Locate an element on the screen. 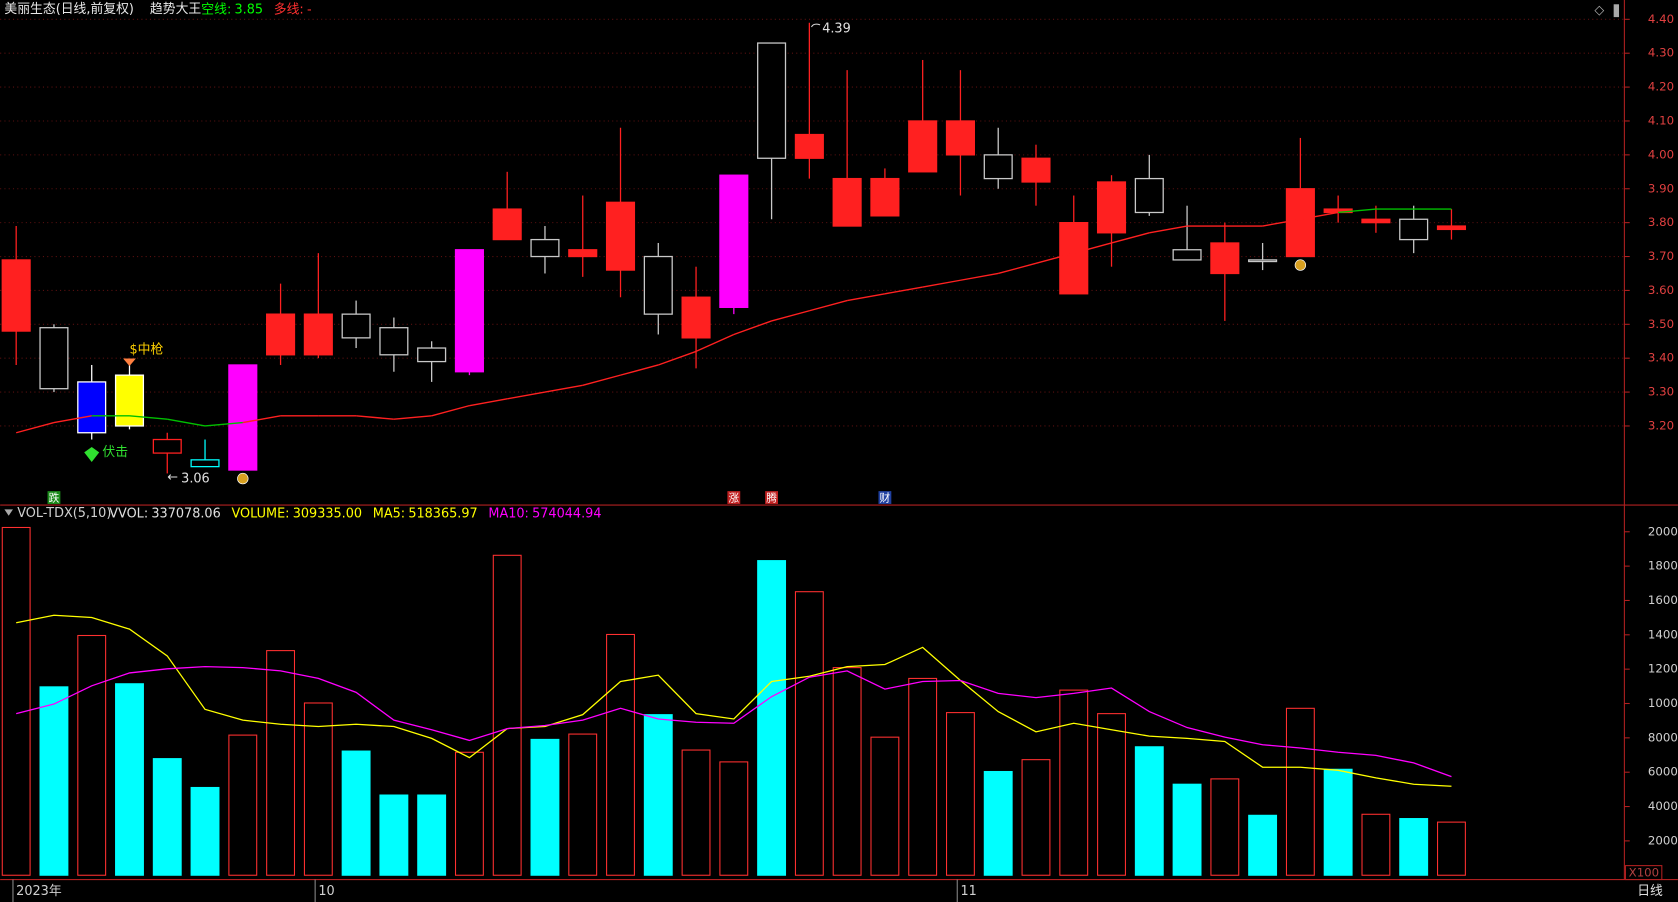  y-tick-label: 3.40 is located at coordinates (1661, 358).